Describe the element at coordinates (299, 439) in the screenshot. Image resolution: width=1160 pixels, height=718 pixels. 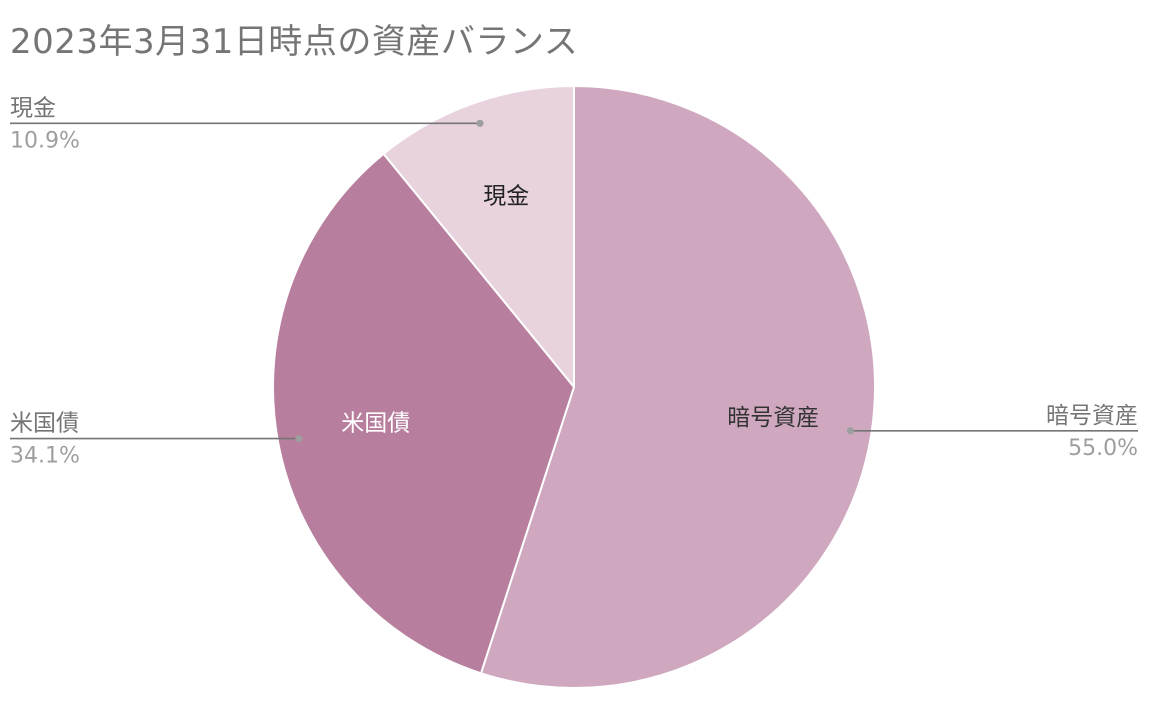
I see `slice-2-callout-dot` at that location.